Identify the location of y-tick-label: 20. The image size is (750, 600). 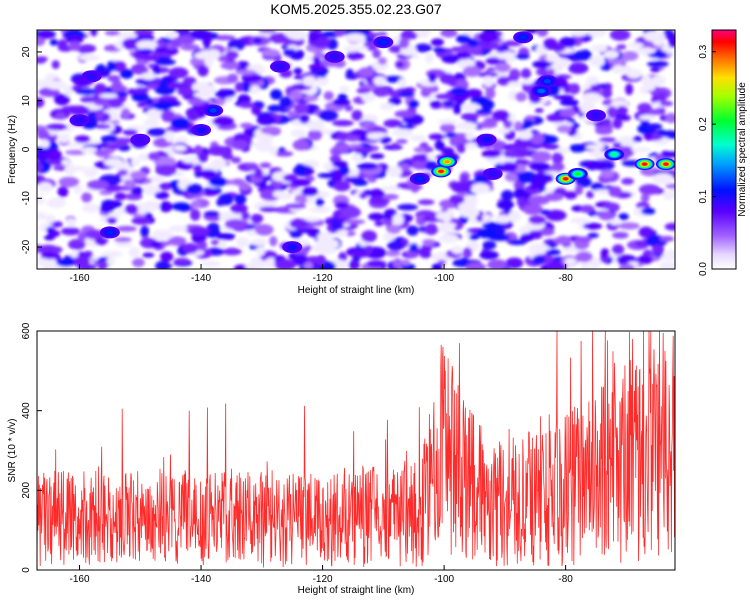
(26, 52).